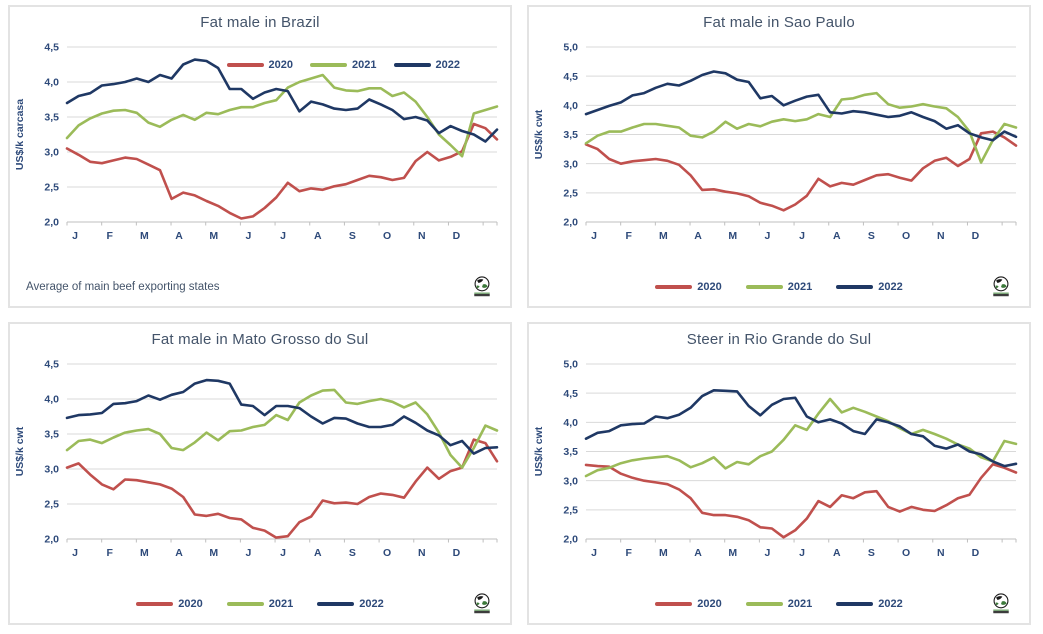  I want to click on chart-title: Fat male in Brazil, so click(260, 22).